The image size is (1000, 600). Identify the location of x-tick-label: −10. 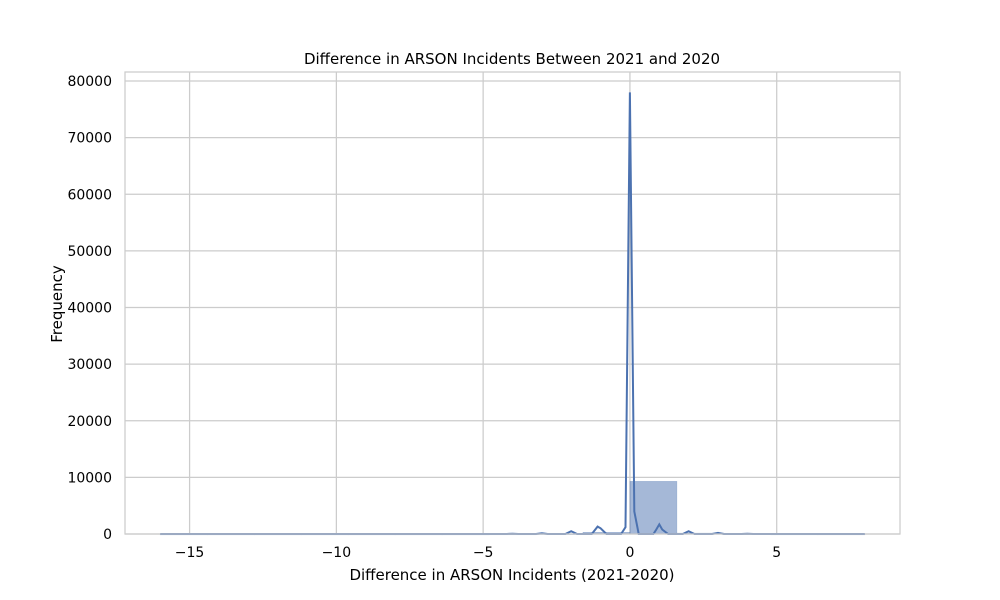
(337, 553).